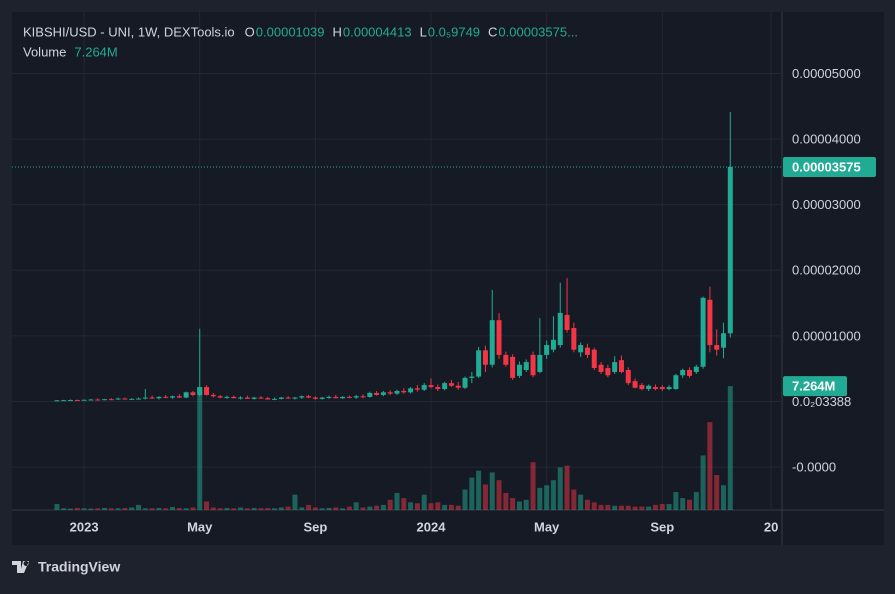 The image size is (895, 594). I want to click on y-tick-label: 0.00005000, so click(826, 73).